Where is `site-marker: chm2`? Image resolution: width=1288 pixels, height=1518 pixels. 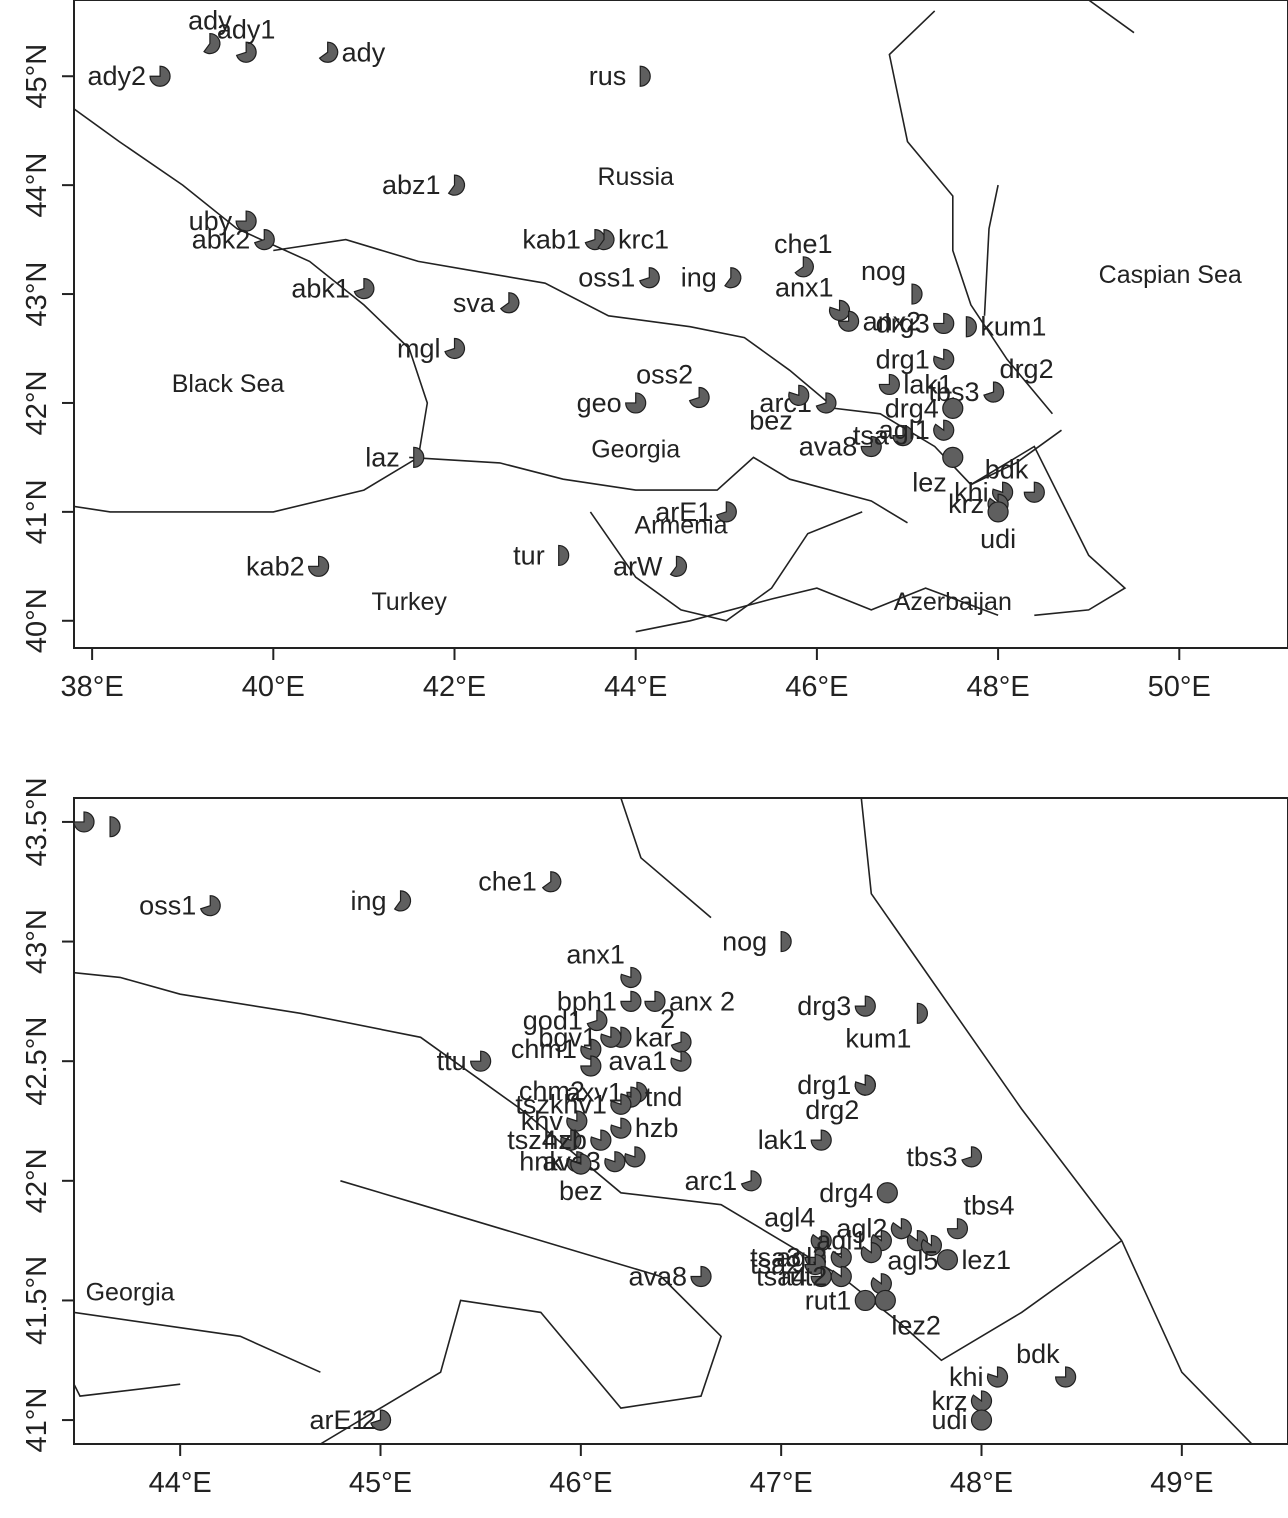 site-marker: chm2 is located at coordinates (560, 1080).